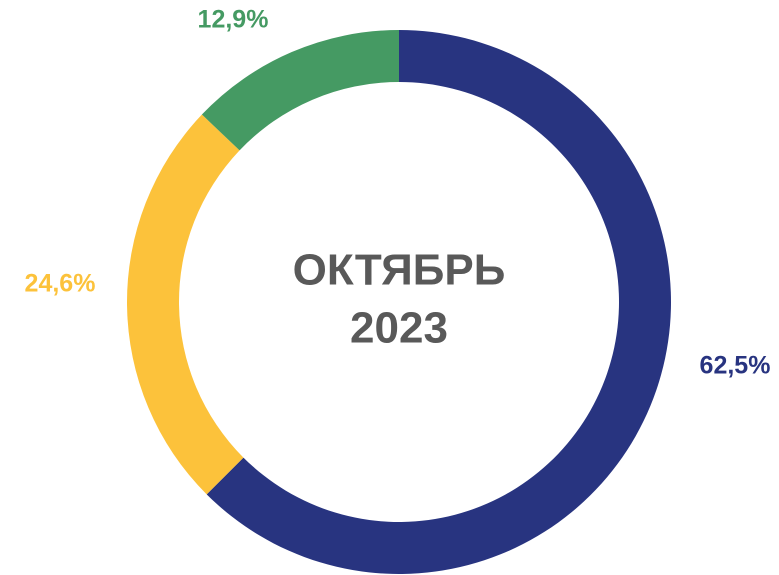 Image resolution: width=779 pixels, height=575 pixels. I want to click on chart-title: 2023, so click(399, 328).